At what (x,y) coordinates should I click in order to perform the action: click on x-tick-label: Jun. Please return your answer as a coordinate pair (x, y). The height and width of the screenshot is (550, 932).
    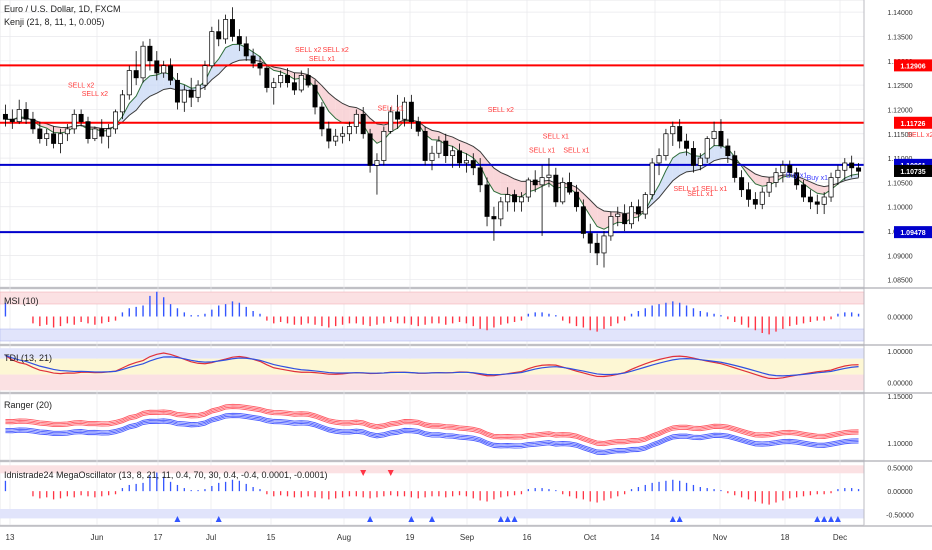
    Looking at the image, I should click on (97, 537).